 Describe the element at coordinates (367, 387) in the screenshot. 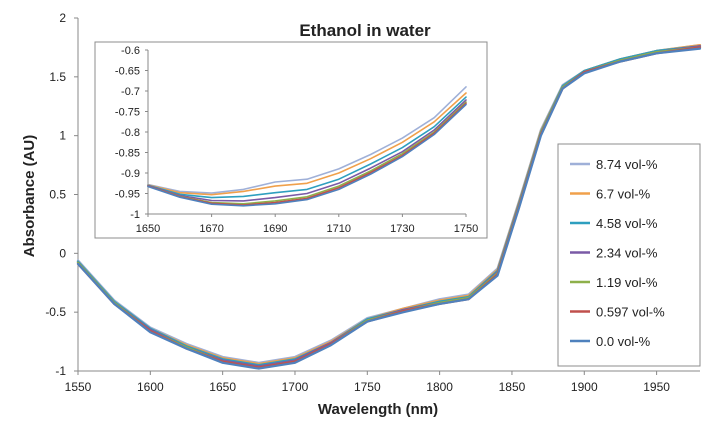

I see `x-tick-label: 1750` at that location.